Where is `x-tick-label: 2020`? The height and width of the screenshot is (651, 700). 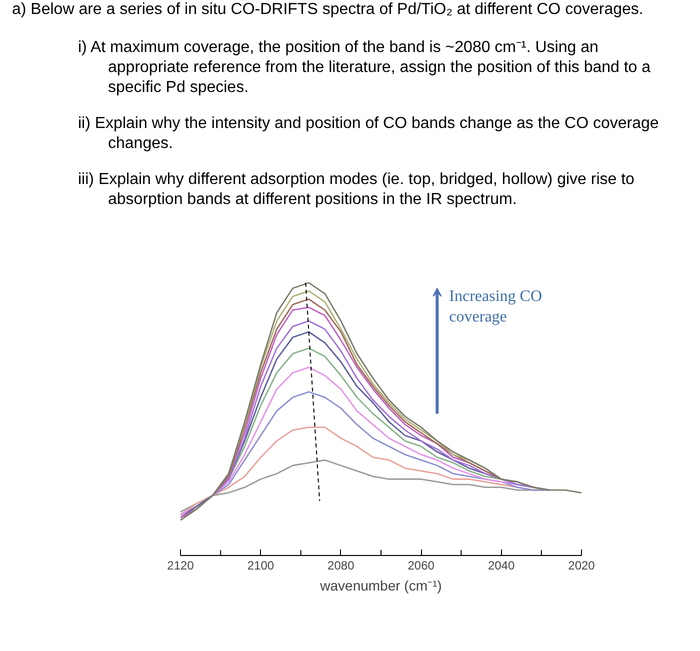 x-tick-label: 2020 is located at coordinates (582, 565).